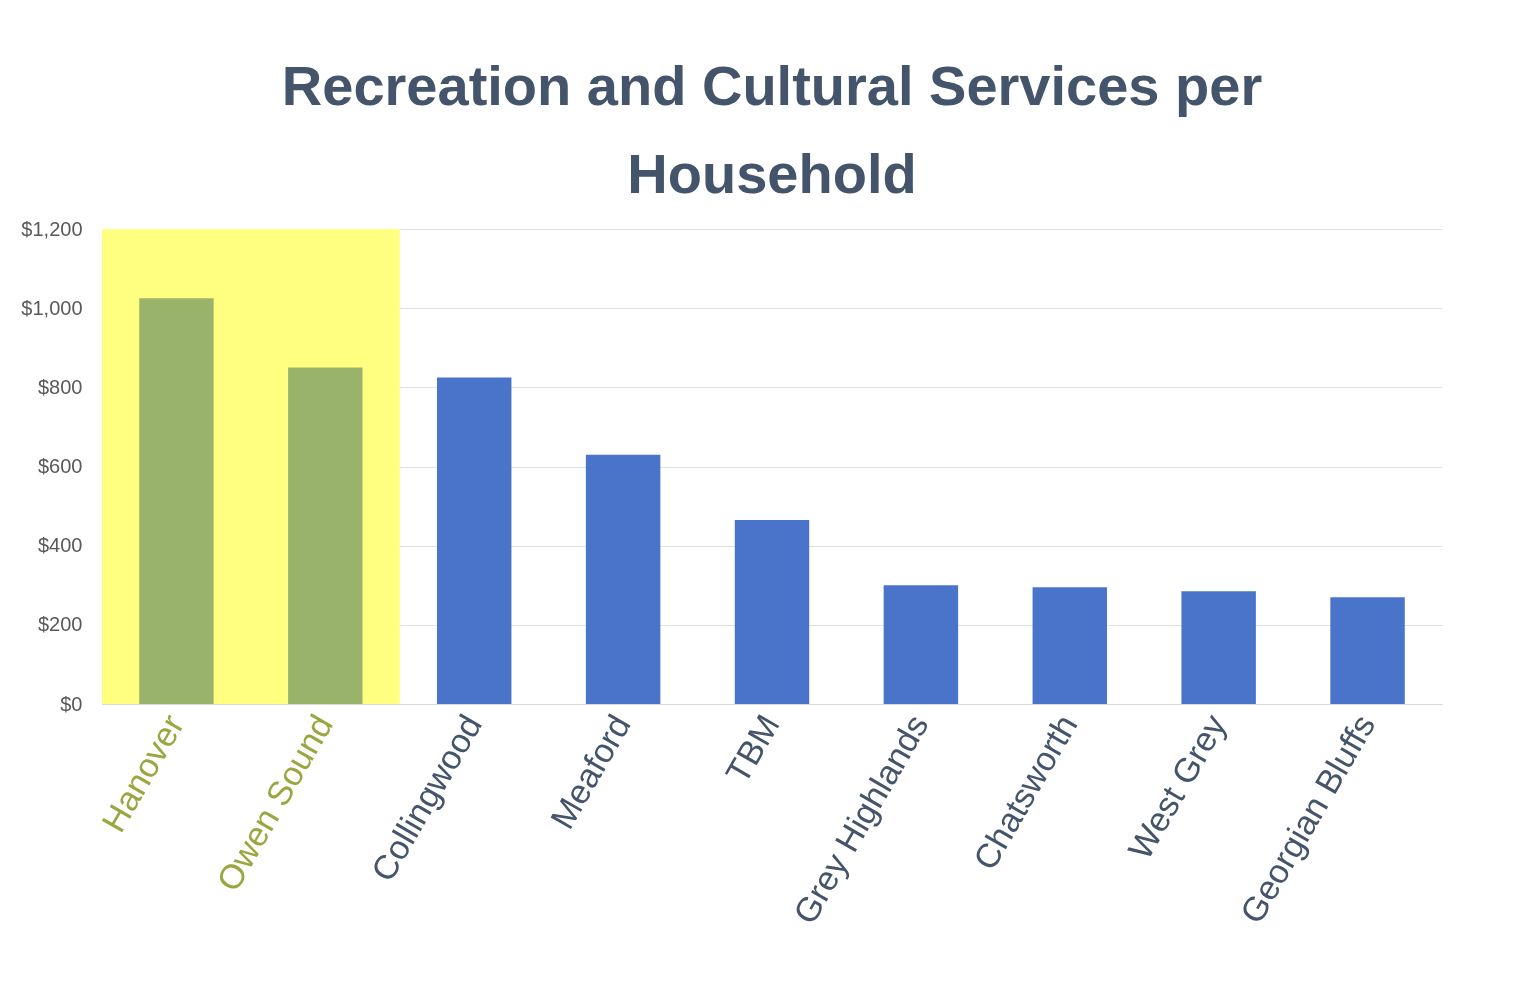 The image size is (1515, 1004). I want to click on y-tick-label: $400, so click(60, 545).